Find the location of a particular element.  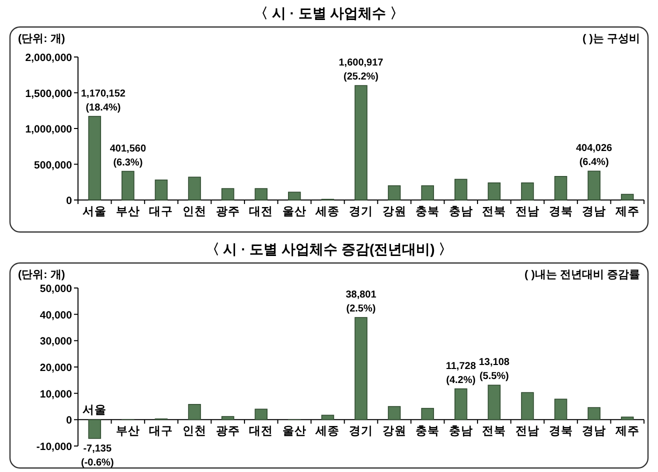

y-tick-label: -10,000 is located at coordinates (54, 447).